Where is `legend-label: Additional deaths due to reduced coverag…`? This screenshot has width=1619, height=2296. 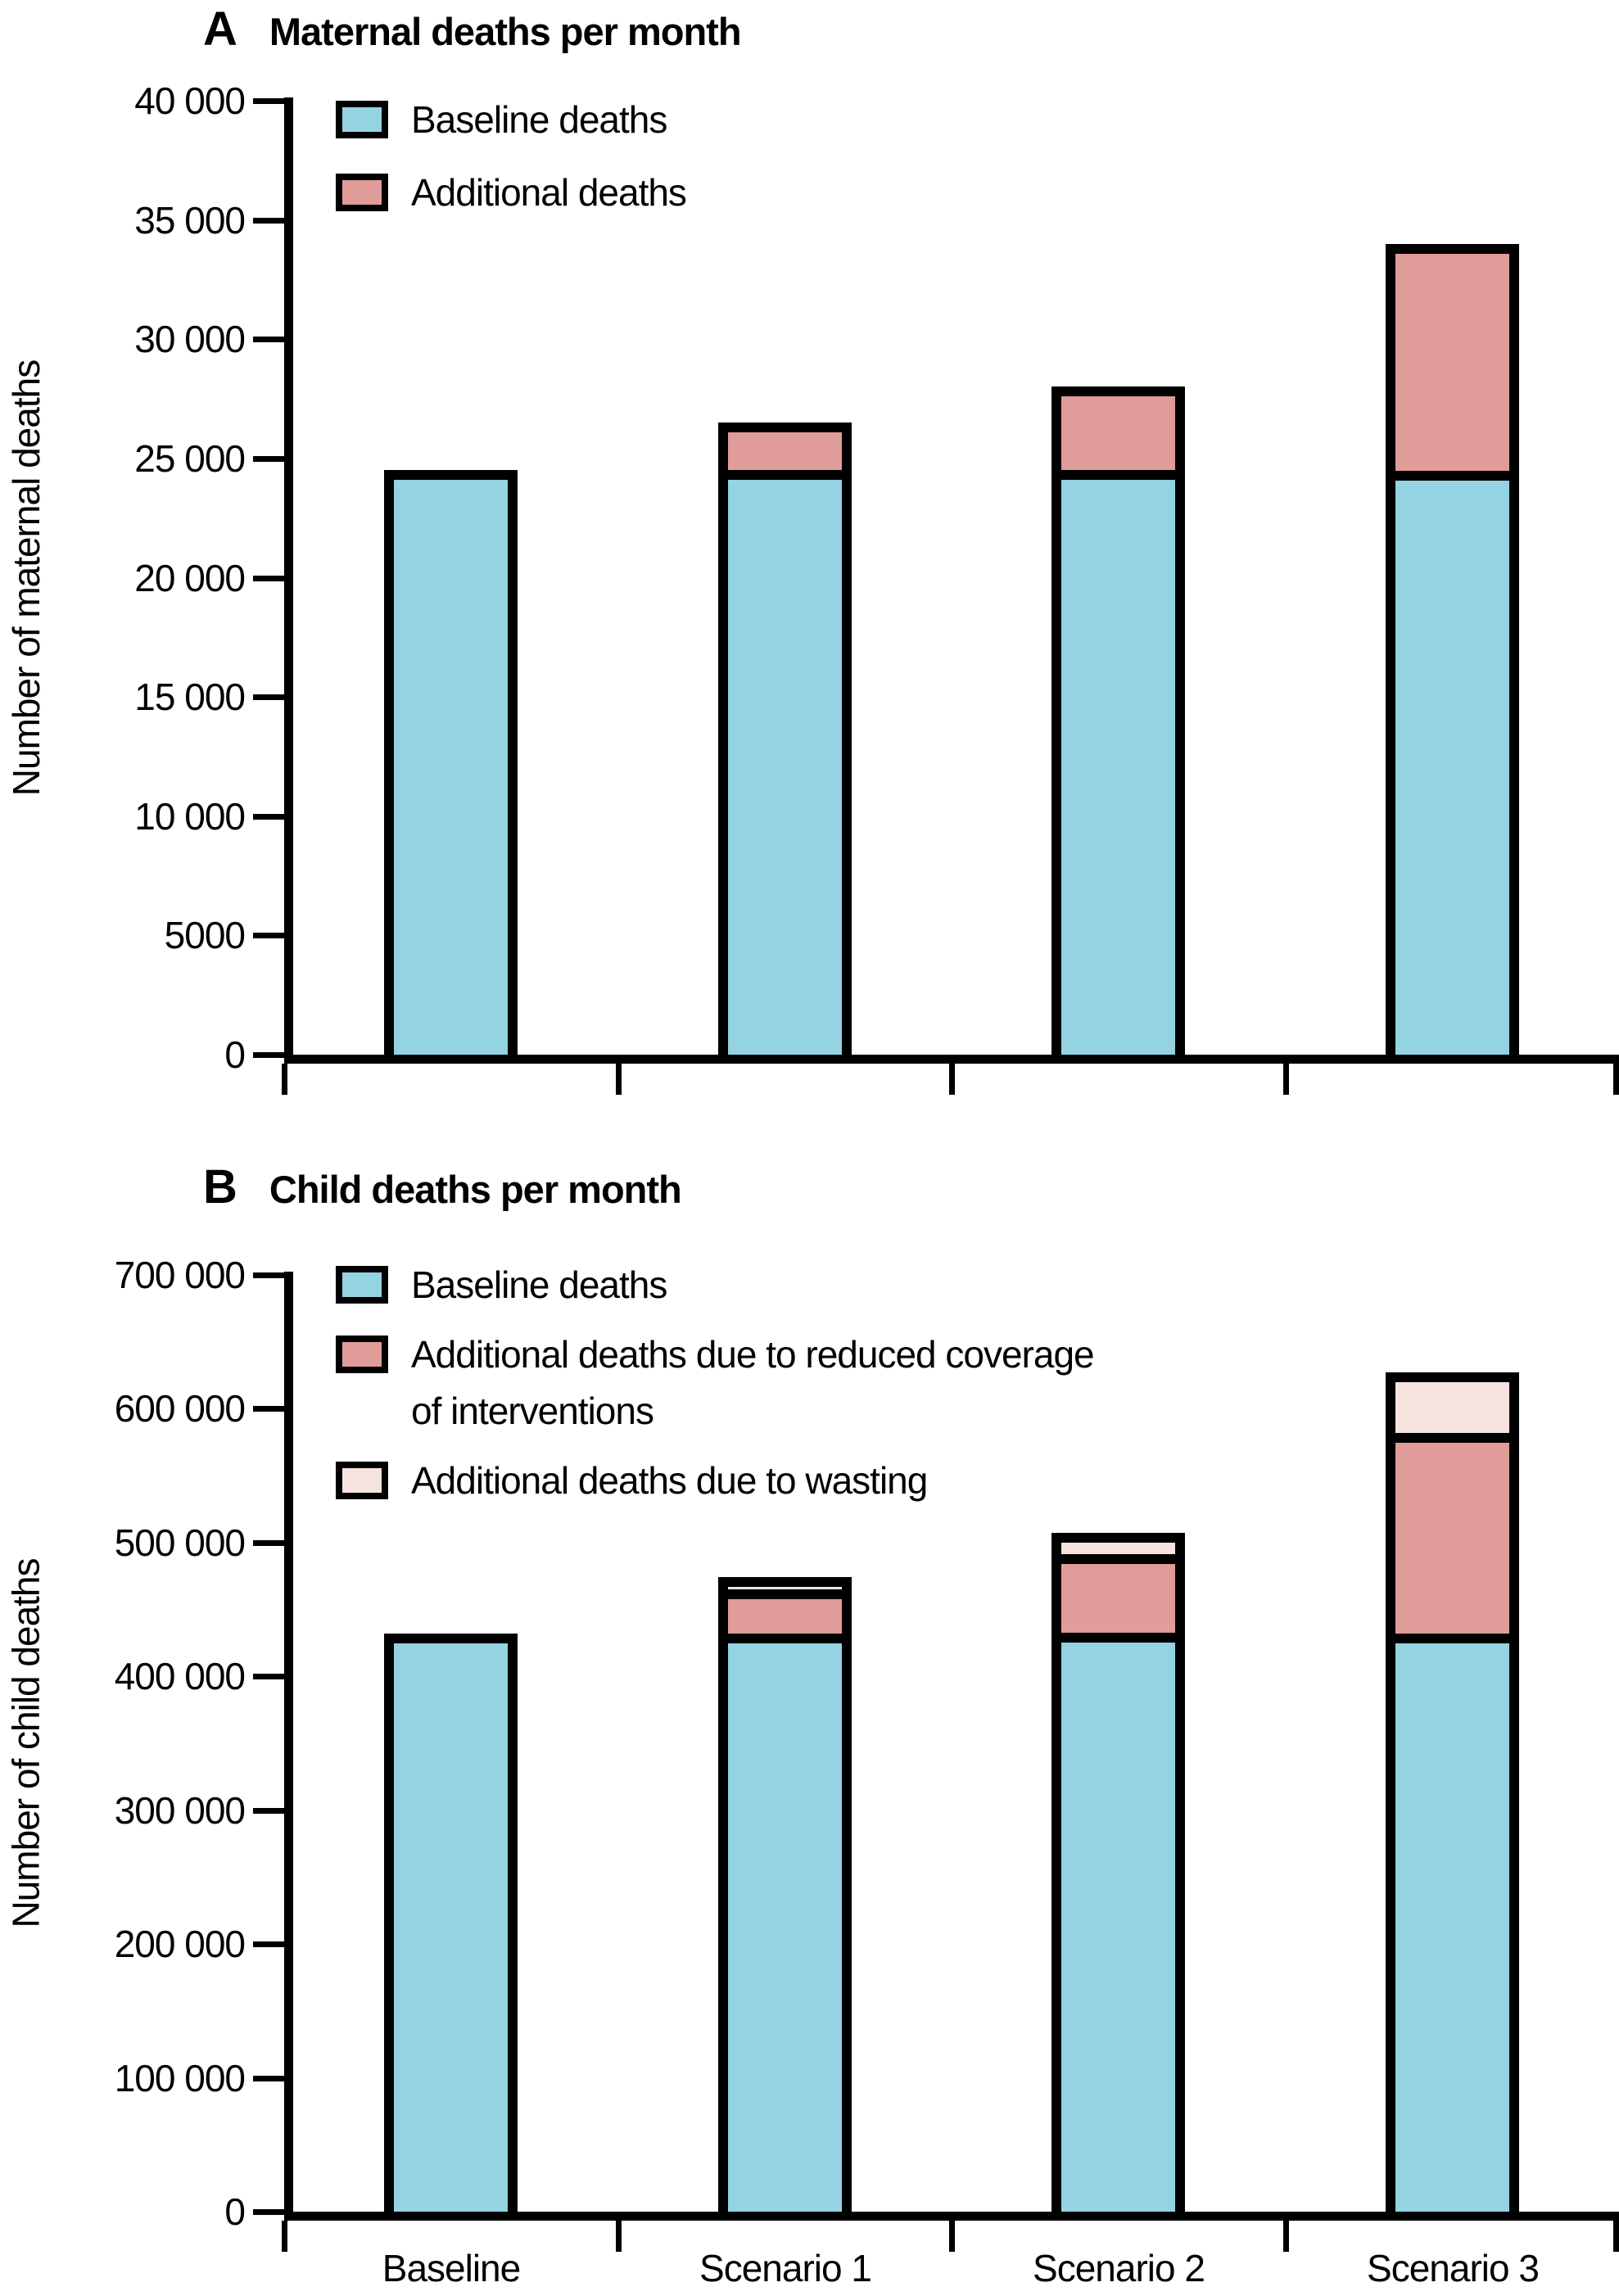
legend-label: Additional deaths due to reduced coverag… is located at coordinates (753, 1383).